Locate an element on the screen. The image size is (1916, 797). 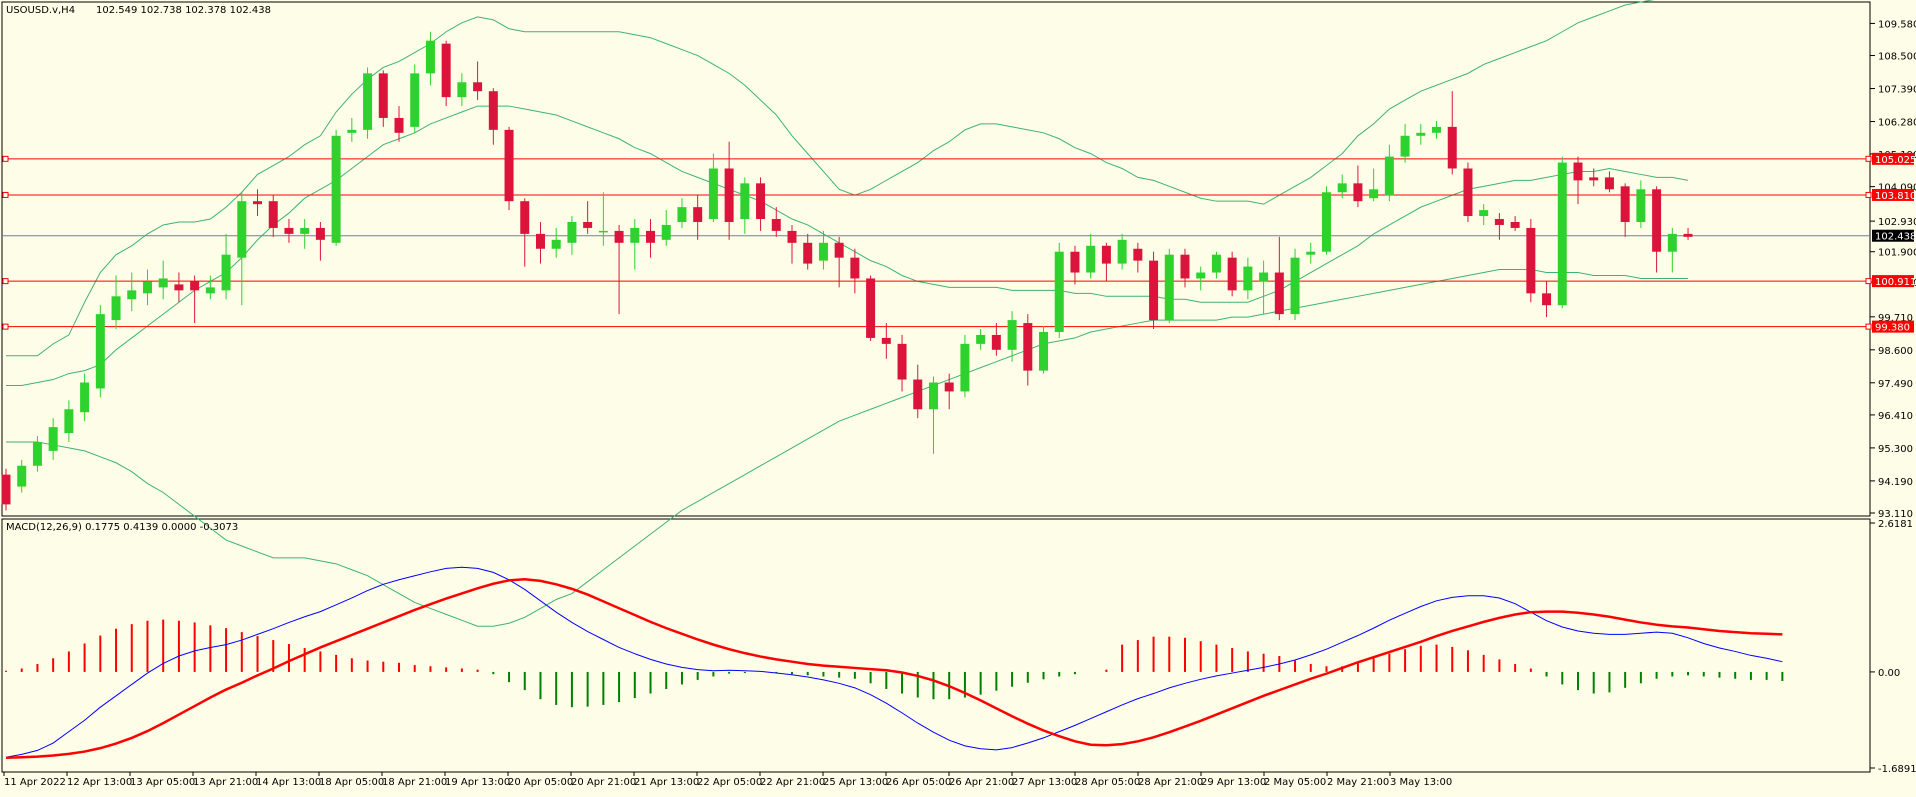
price-tick-label: 95.300 is located at coordinates (1895, 449).